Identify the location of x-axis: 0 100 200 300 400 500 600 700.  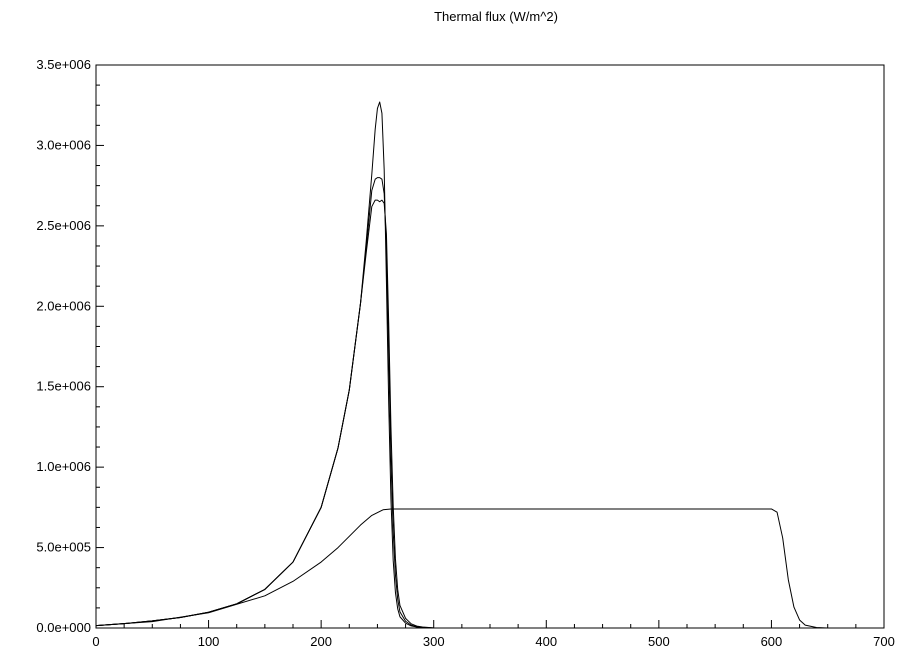
(493, 634).